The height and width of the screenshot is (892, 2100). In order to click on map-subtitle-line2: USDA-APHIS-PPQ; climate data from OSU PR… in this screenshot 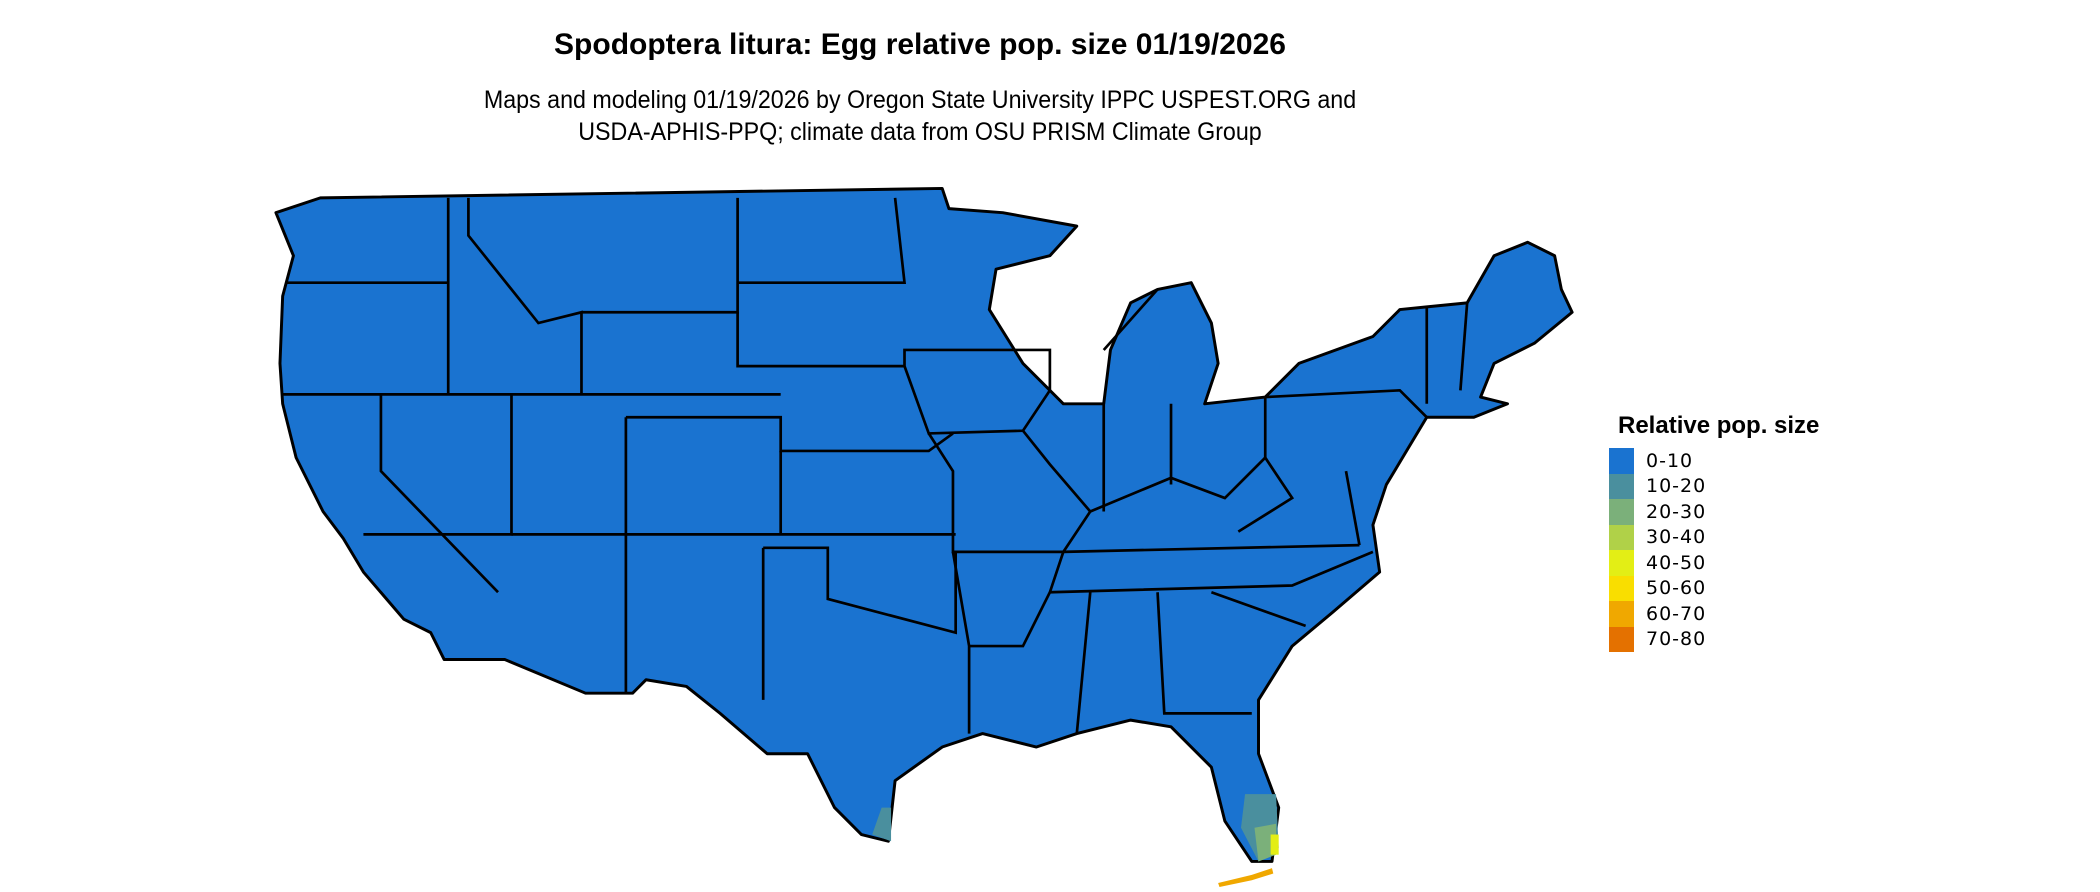, I will do `click(920, 132)`.